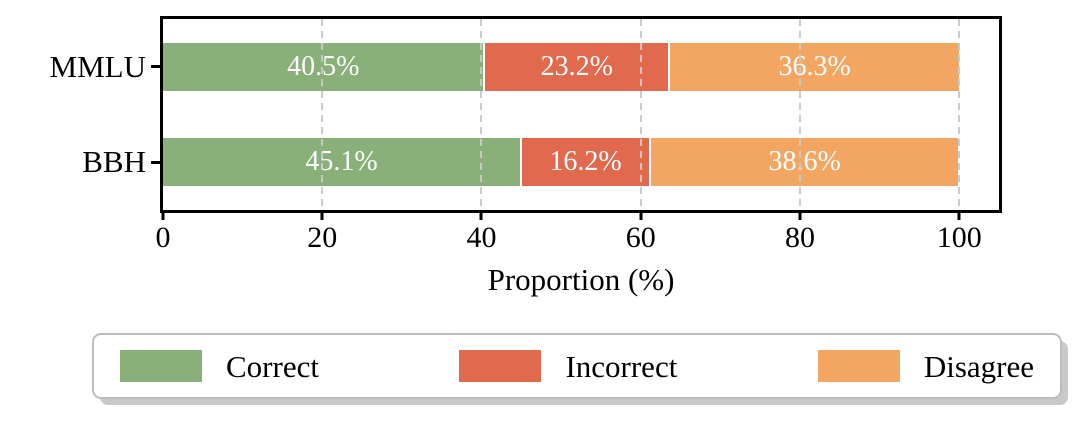 The height and width of the screenshot is (422, 1079). Describe the element at coordinates (858, 366) in the screenshot. I see `legend-swatch-disagree` at that location.